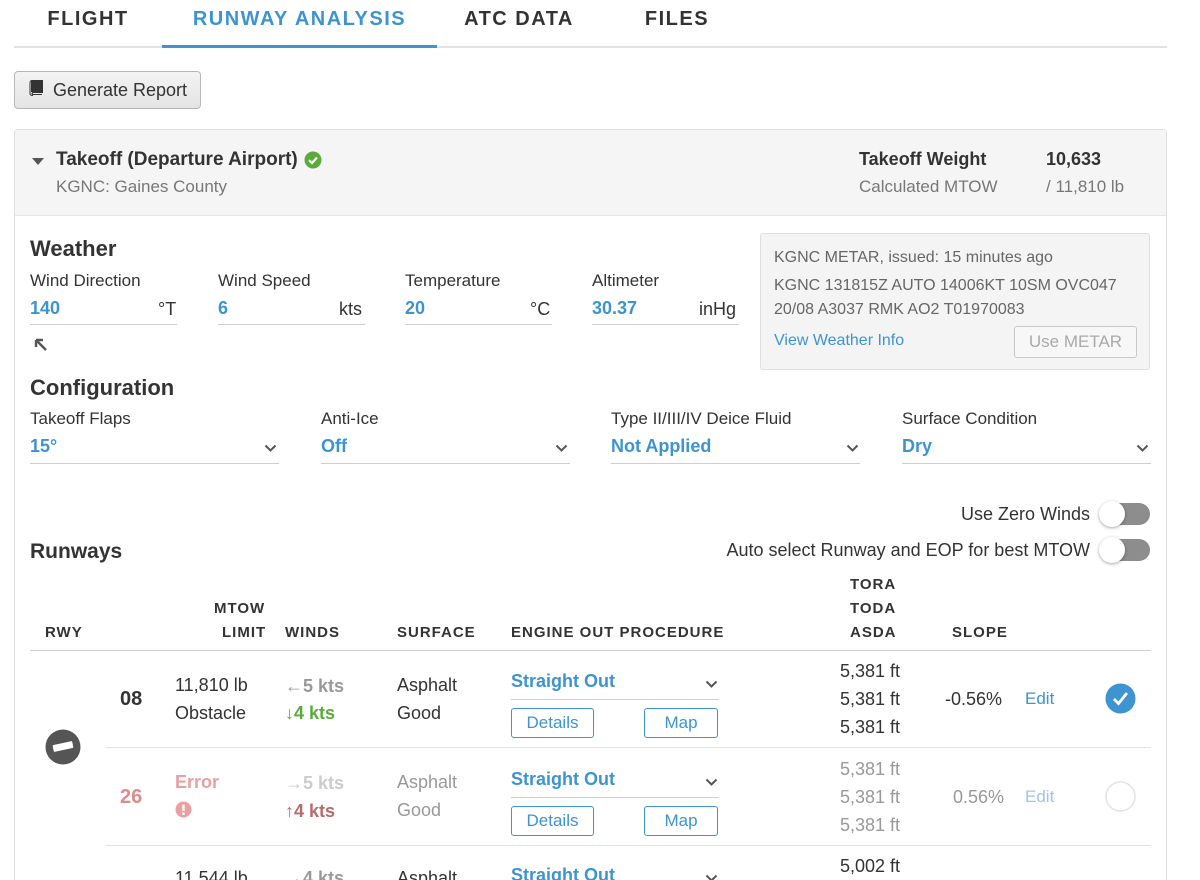 Image resolution: width=1200 pixels, height=880 pixels. What do you see at coordinates (974, 699) in the screenshot?
I see `slope-value: -0.56%` at bounding box center [974, 699].